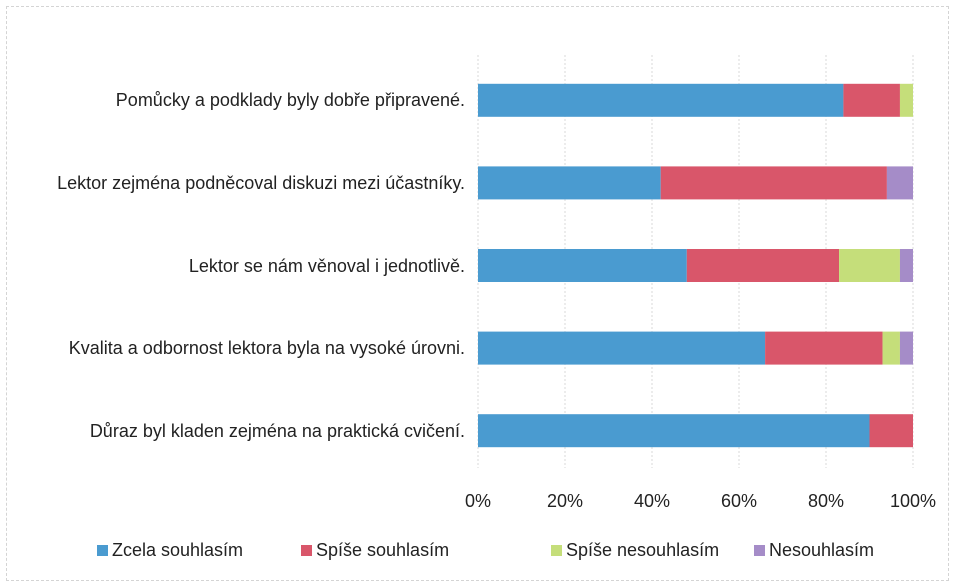 The image size is (957, 583). What do you see at coordinates (326, 265) in the screenshot?
I see `category-label: Lektor se nám věnoval i jednotlivě.` at bounding box center [326, 265].